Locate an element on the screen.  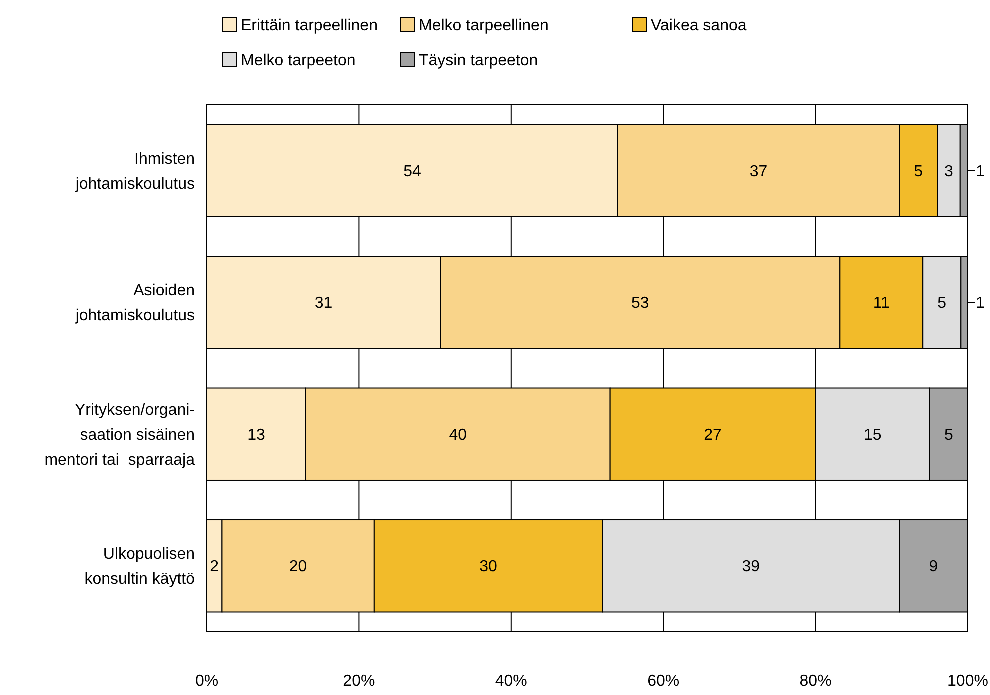
data-label: 39 is located at coordinates (751, 567).